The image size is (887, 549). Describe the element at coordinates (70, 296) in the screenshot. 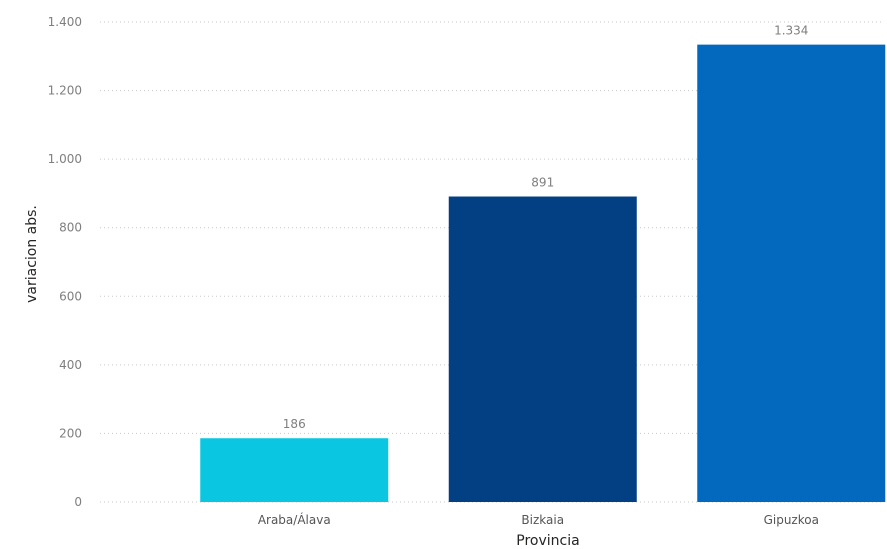

I see `y-tick-label: 600` at that location.